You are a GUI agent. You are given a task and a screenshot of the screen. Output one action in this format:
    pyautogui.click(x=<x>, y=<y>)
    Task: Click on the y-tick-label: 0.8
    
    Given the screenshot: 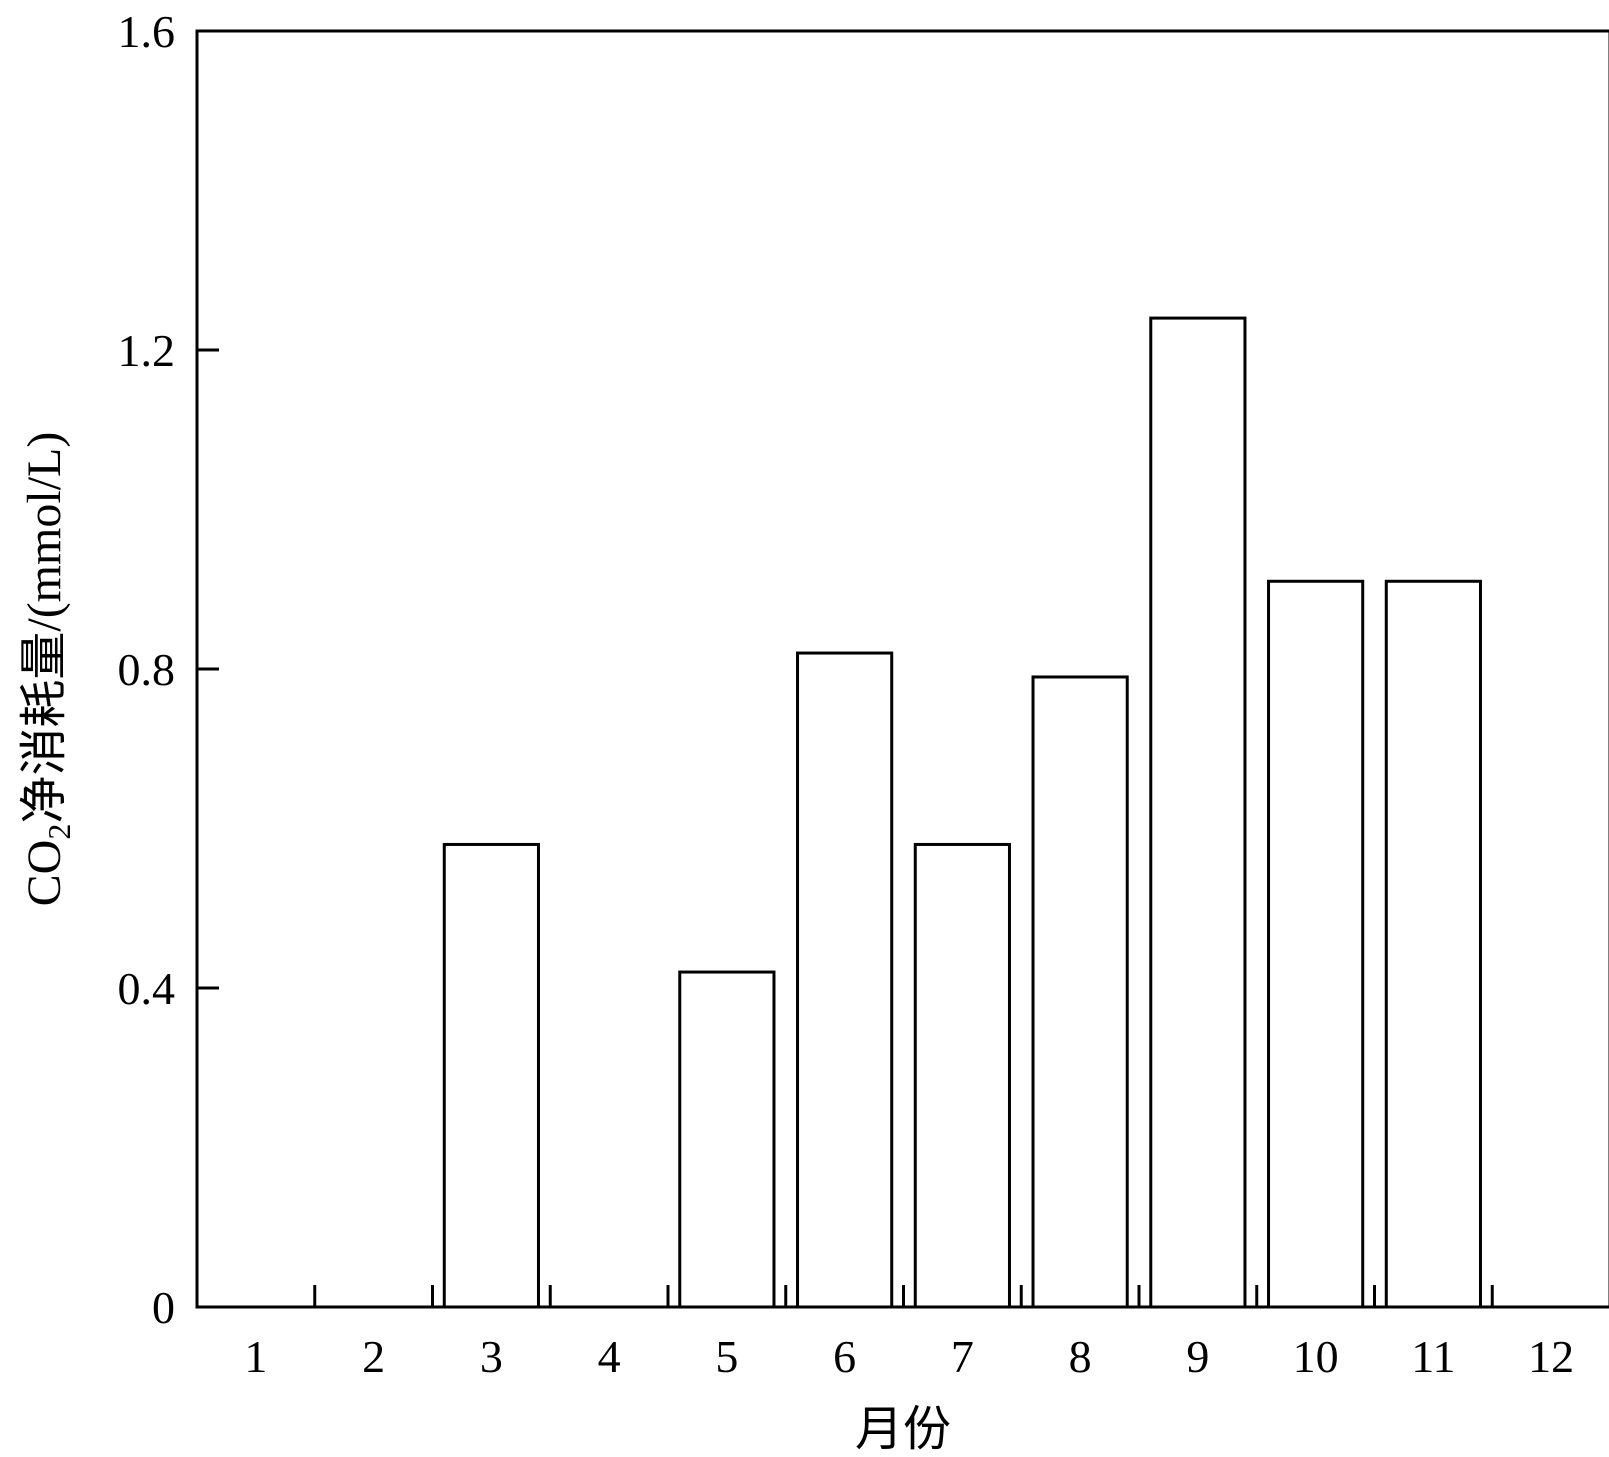 What is the action you would take?
    pyautogui.click(x=147, y=669)
    